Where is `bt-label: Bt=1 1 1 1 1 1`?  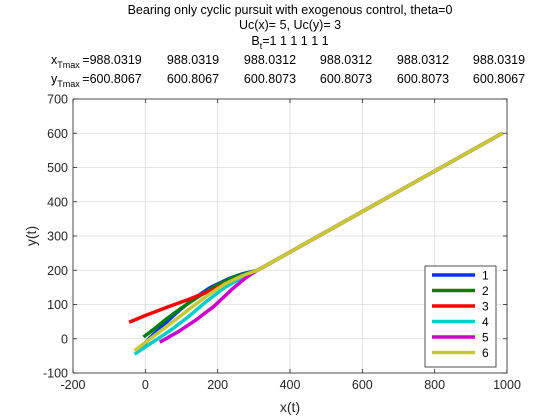 bt-label: Bt=1 1 1 1 1 1 is located at coordinates (289, 42).